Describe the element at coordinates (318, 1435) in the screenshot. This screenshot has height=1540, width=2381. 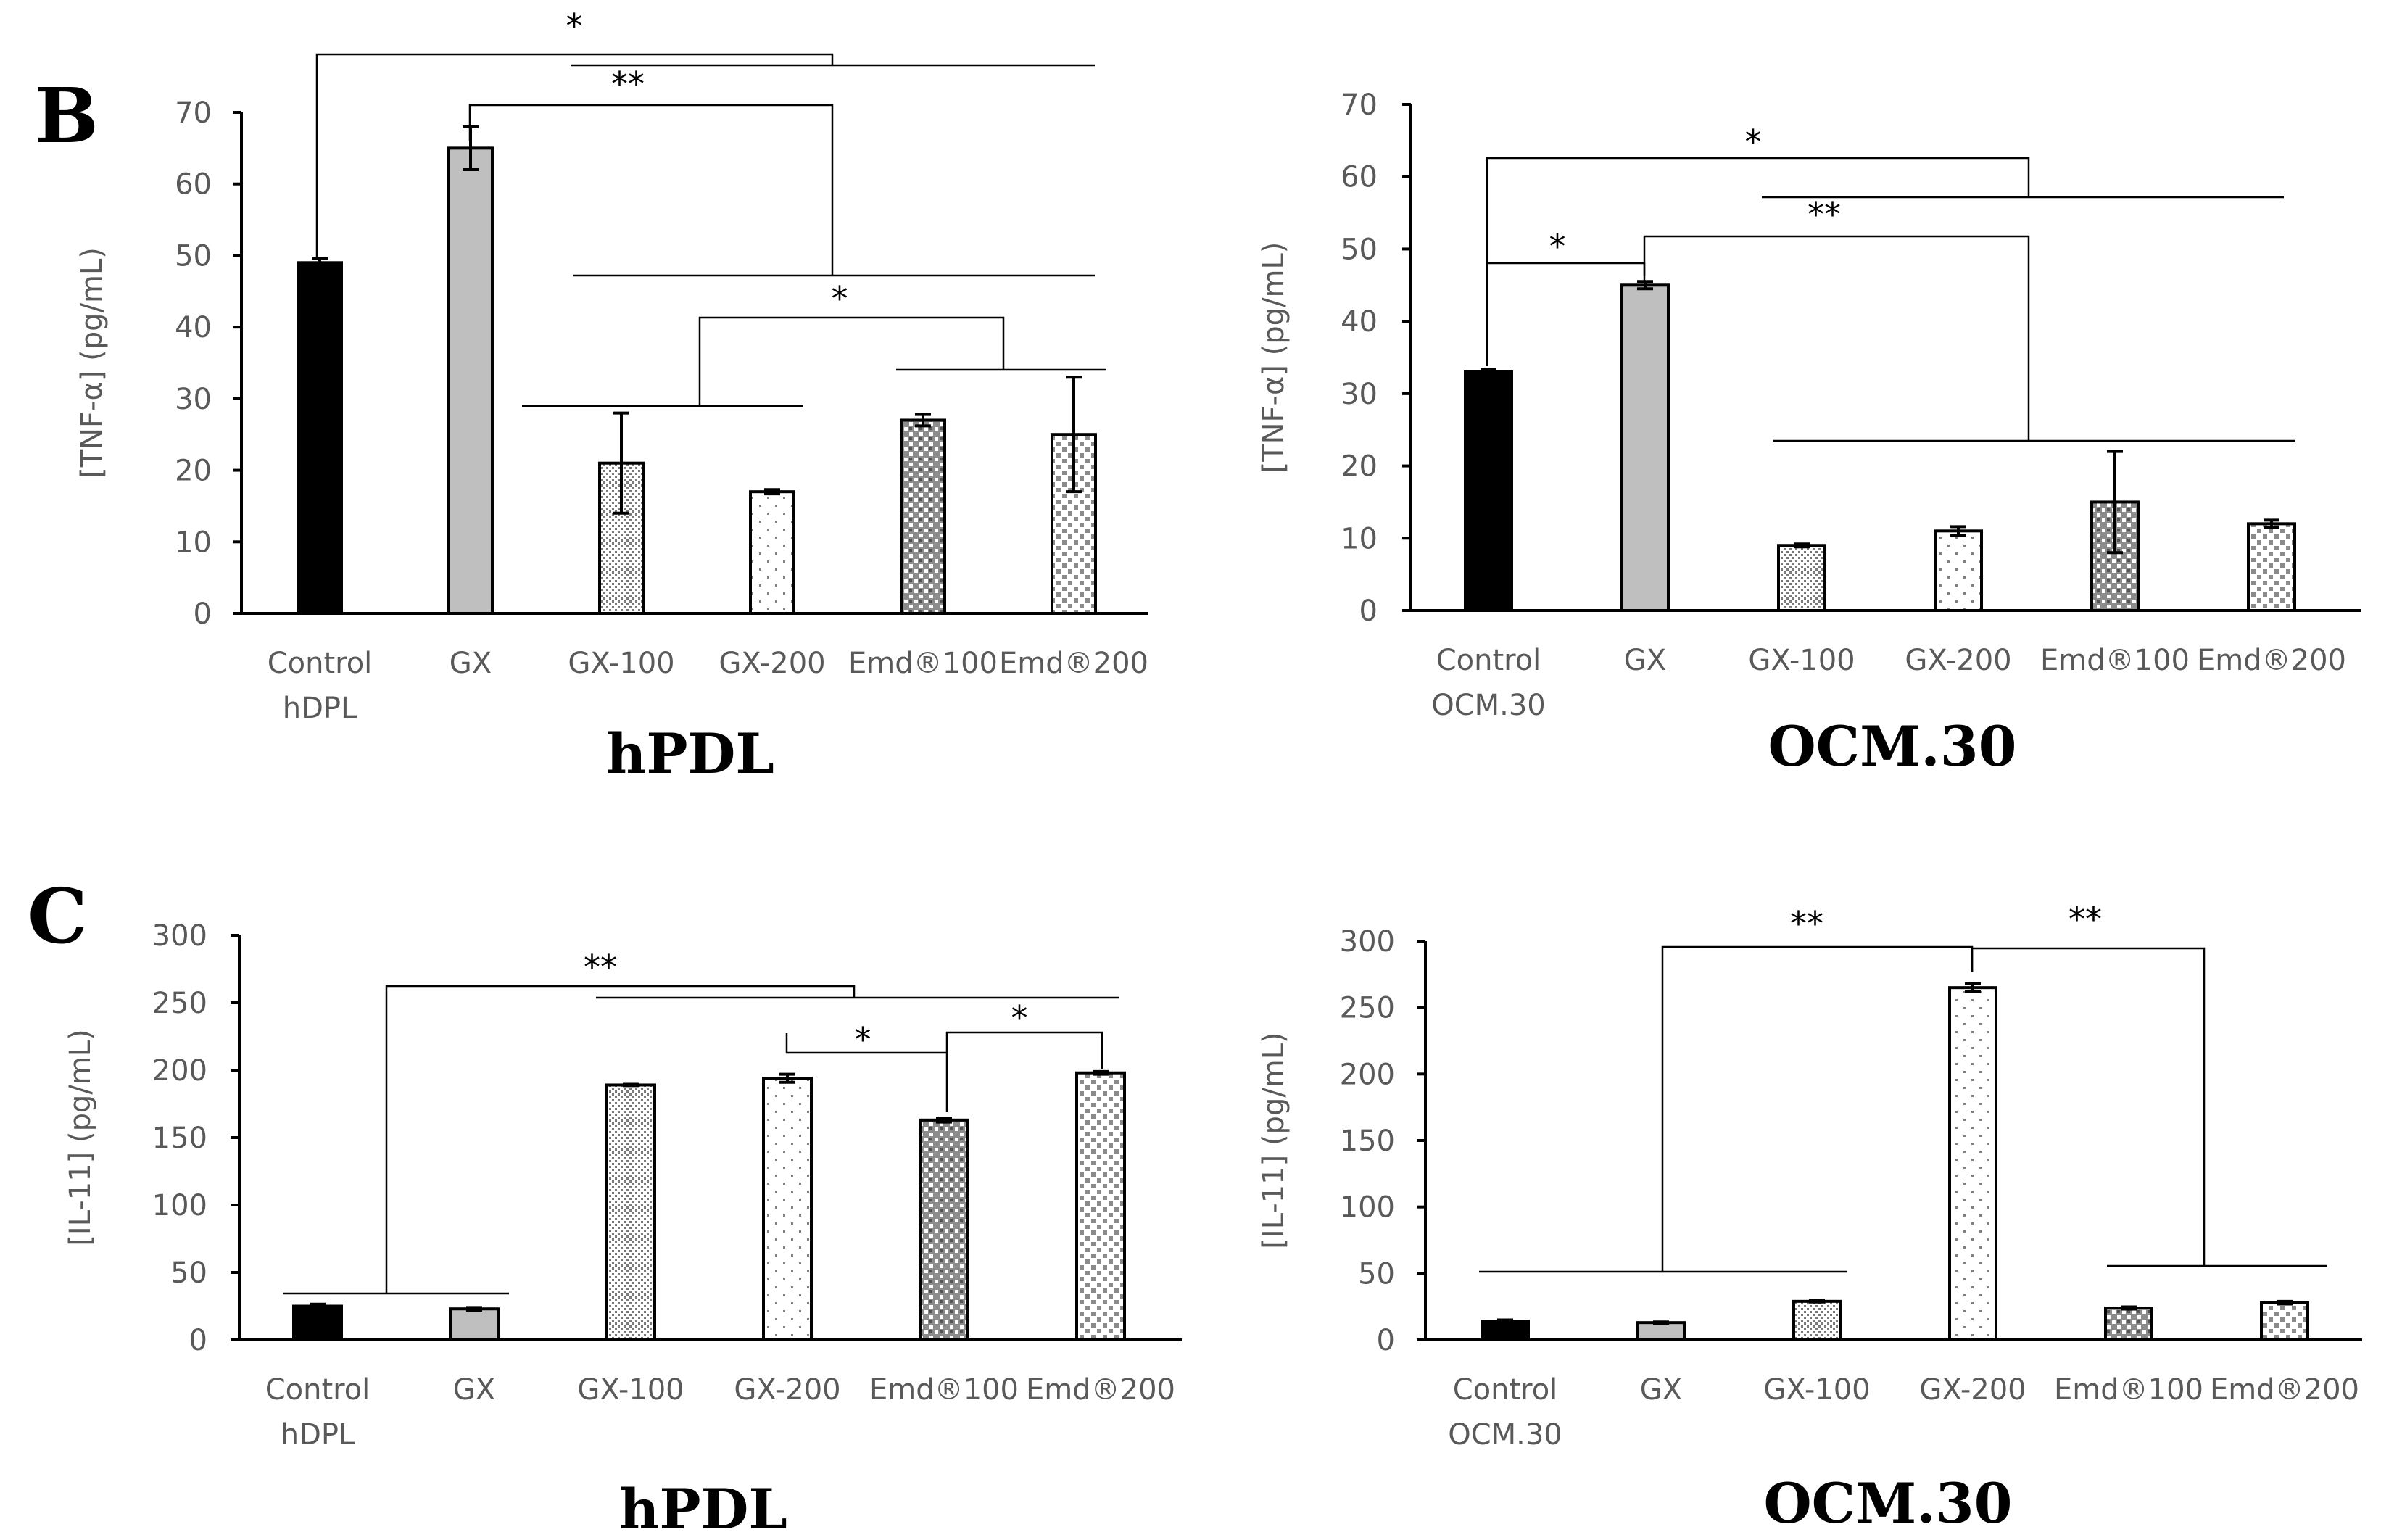
I see `x-category-label: hDPL` at that location.